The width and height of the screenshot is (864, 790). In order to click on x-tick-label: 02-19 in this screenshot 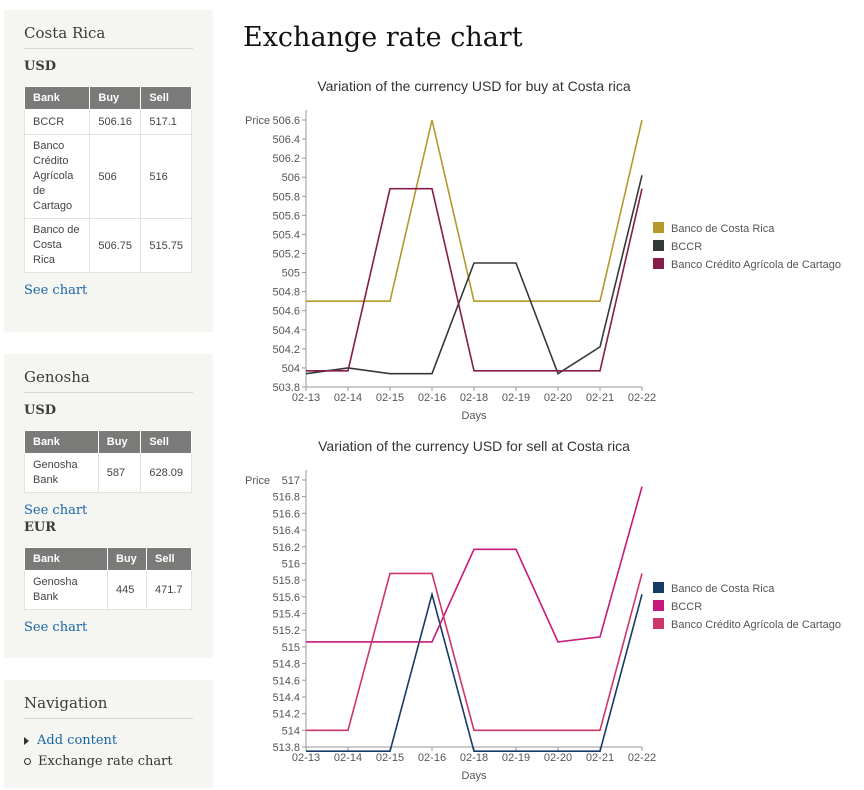, I will do `click(516, 758)`.